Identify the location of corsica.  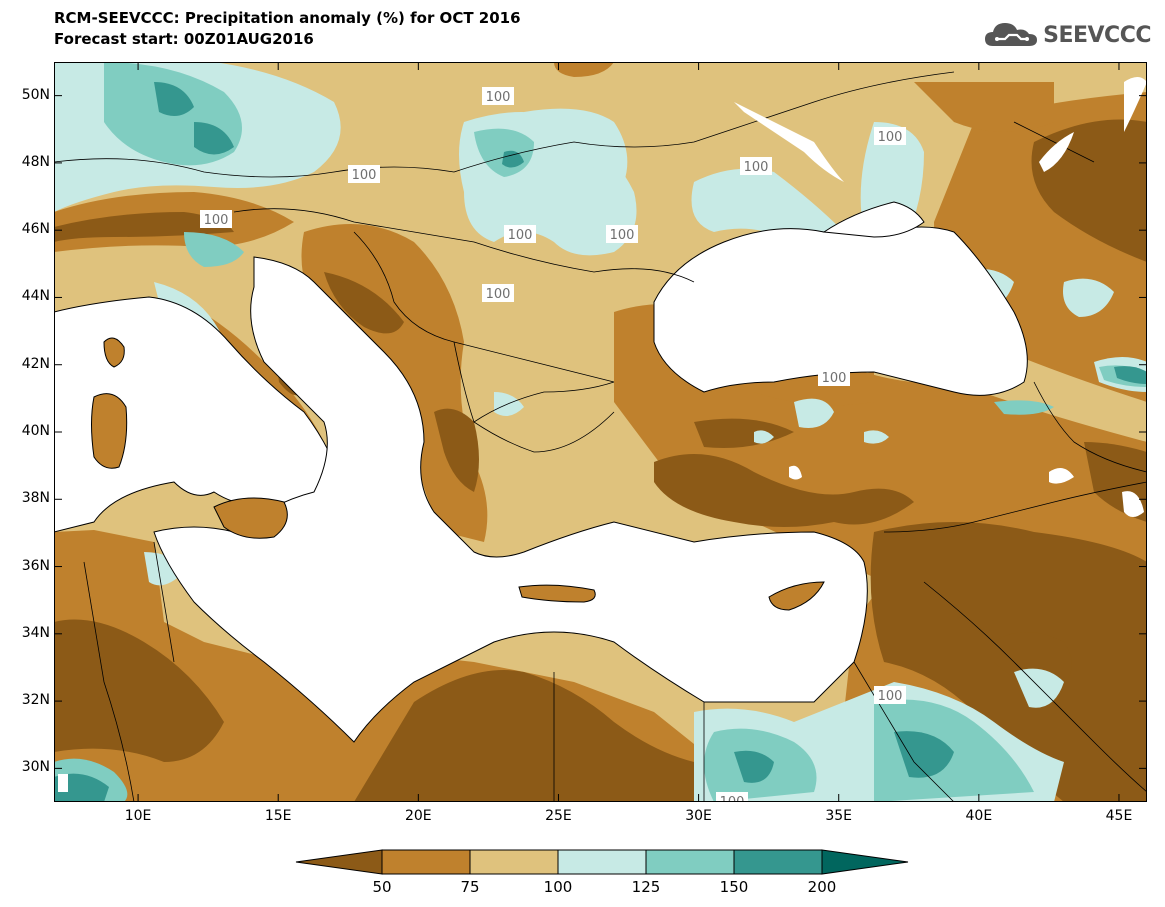
(114, 352).